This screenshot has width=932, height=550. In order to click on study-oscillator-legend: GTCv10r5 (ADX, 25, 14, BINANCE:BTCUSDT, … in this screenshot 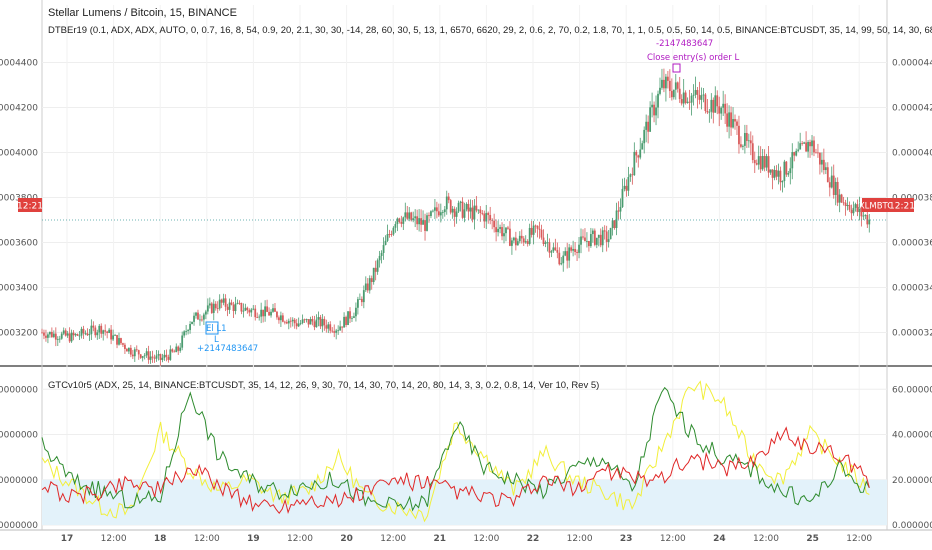, I will do `click(323, 385)`.